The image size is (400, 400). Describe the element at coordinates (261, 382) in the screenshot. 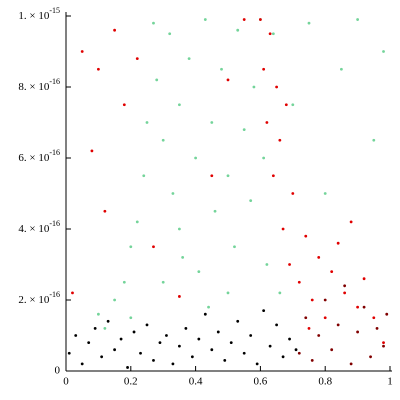

I see `x-tick-label: 0.6` at that location.